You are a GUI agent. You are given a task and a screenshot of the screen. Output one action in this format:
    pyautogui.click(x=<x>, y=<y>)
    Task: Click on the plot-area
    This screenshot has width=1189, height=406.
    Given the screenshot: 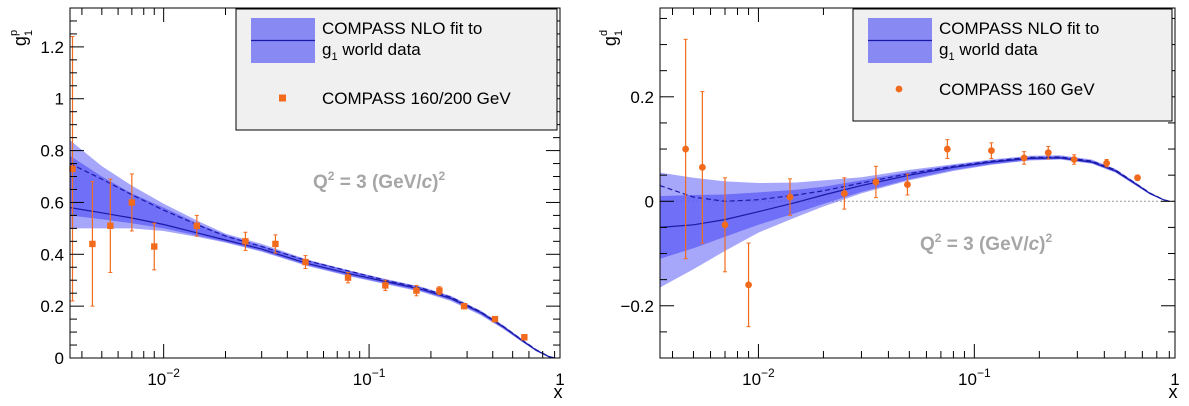 What is the action you would take?
    pyautogui.click(x=917, y=221)
    